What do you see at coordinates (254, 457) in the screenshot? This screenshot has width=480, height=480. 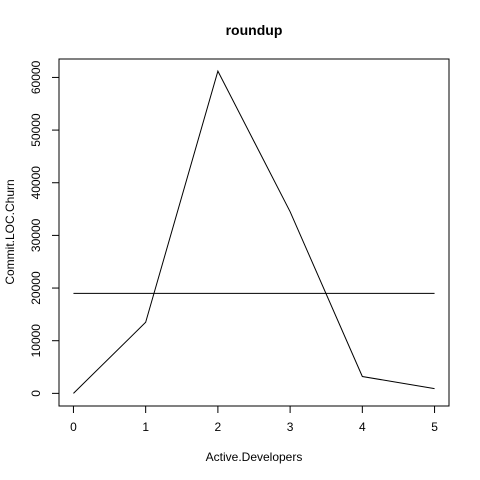 I see `x-axis-label: Active.Developers` at bounding box center [254, 457].